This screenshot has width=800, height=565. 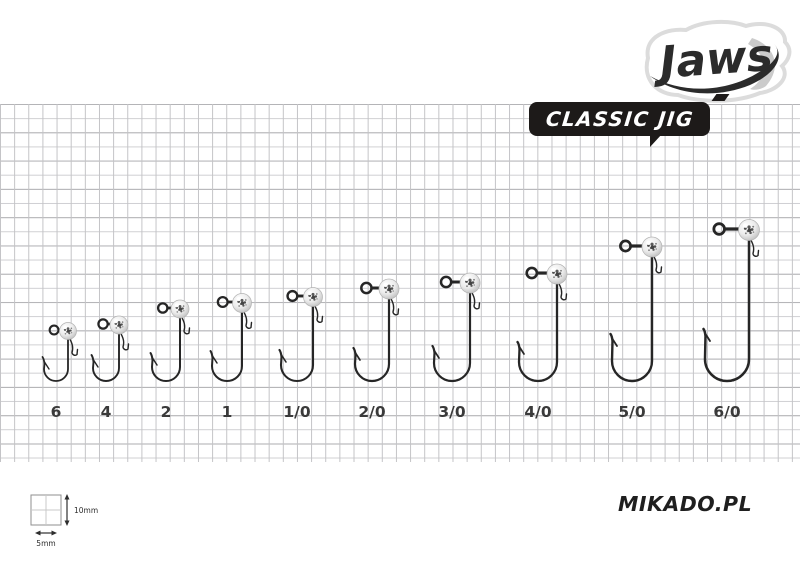 I want to click on website-text: MIKADO.PL, so click(x=685, y=504).